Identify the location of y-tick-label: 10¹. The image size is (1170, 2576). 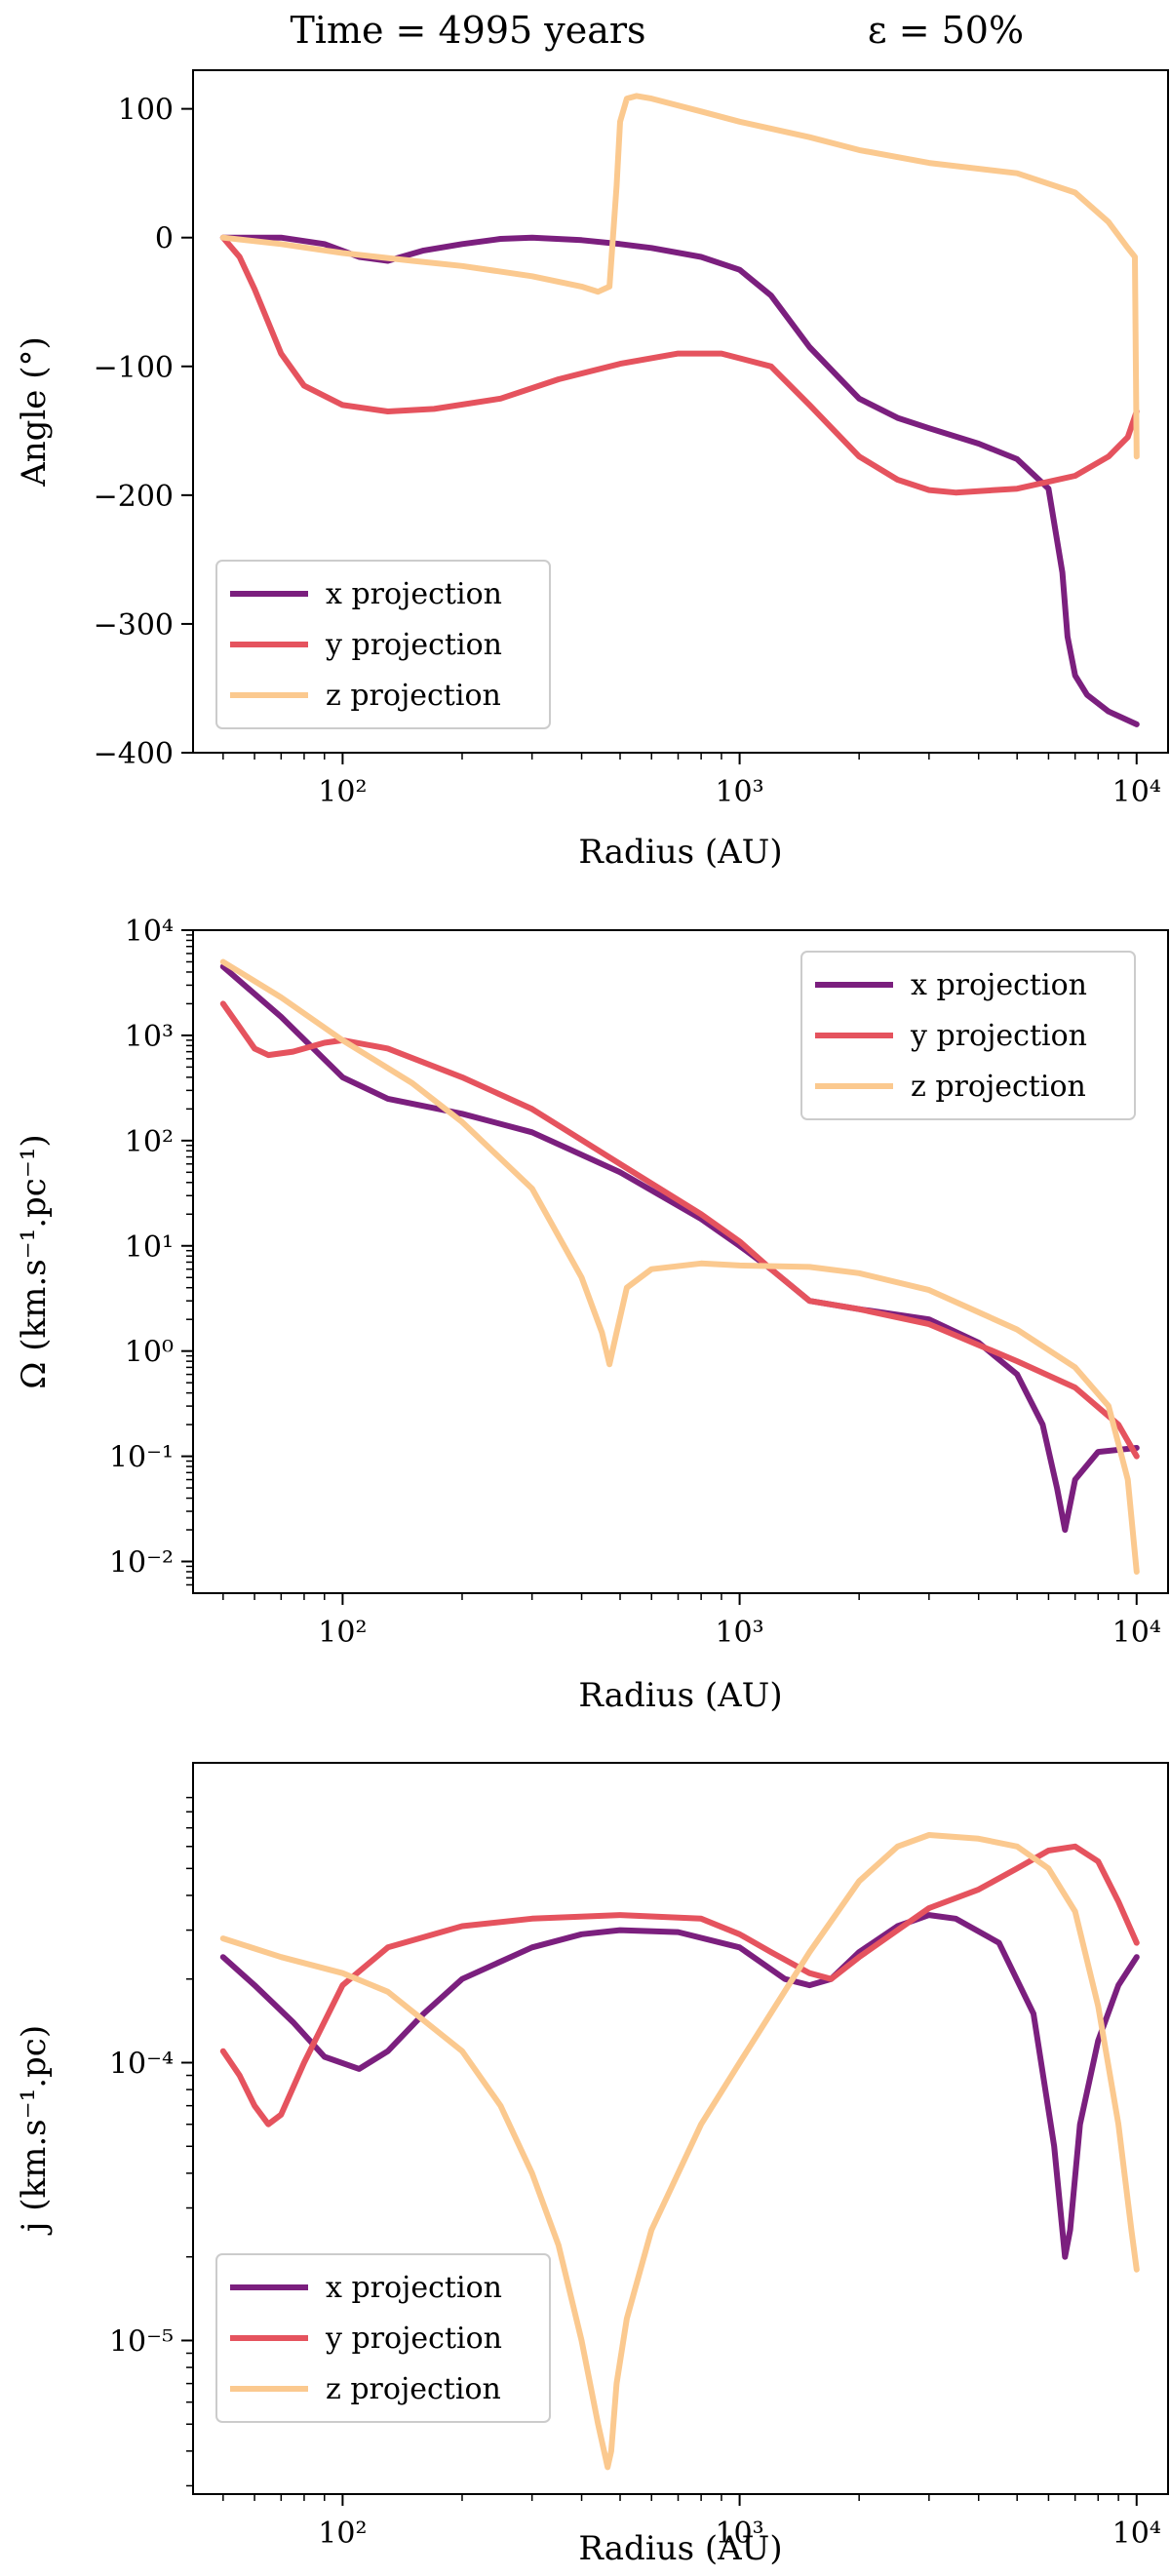
(149, 1247).